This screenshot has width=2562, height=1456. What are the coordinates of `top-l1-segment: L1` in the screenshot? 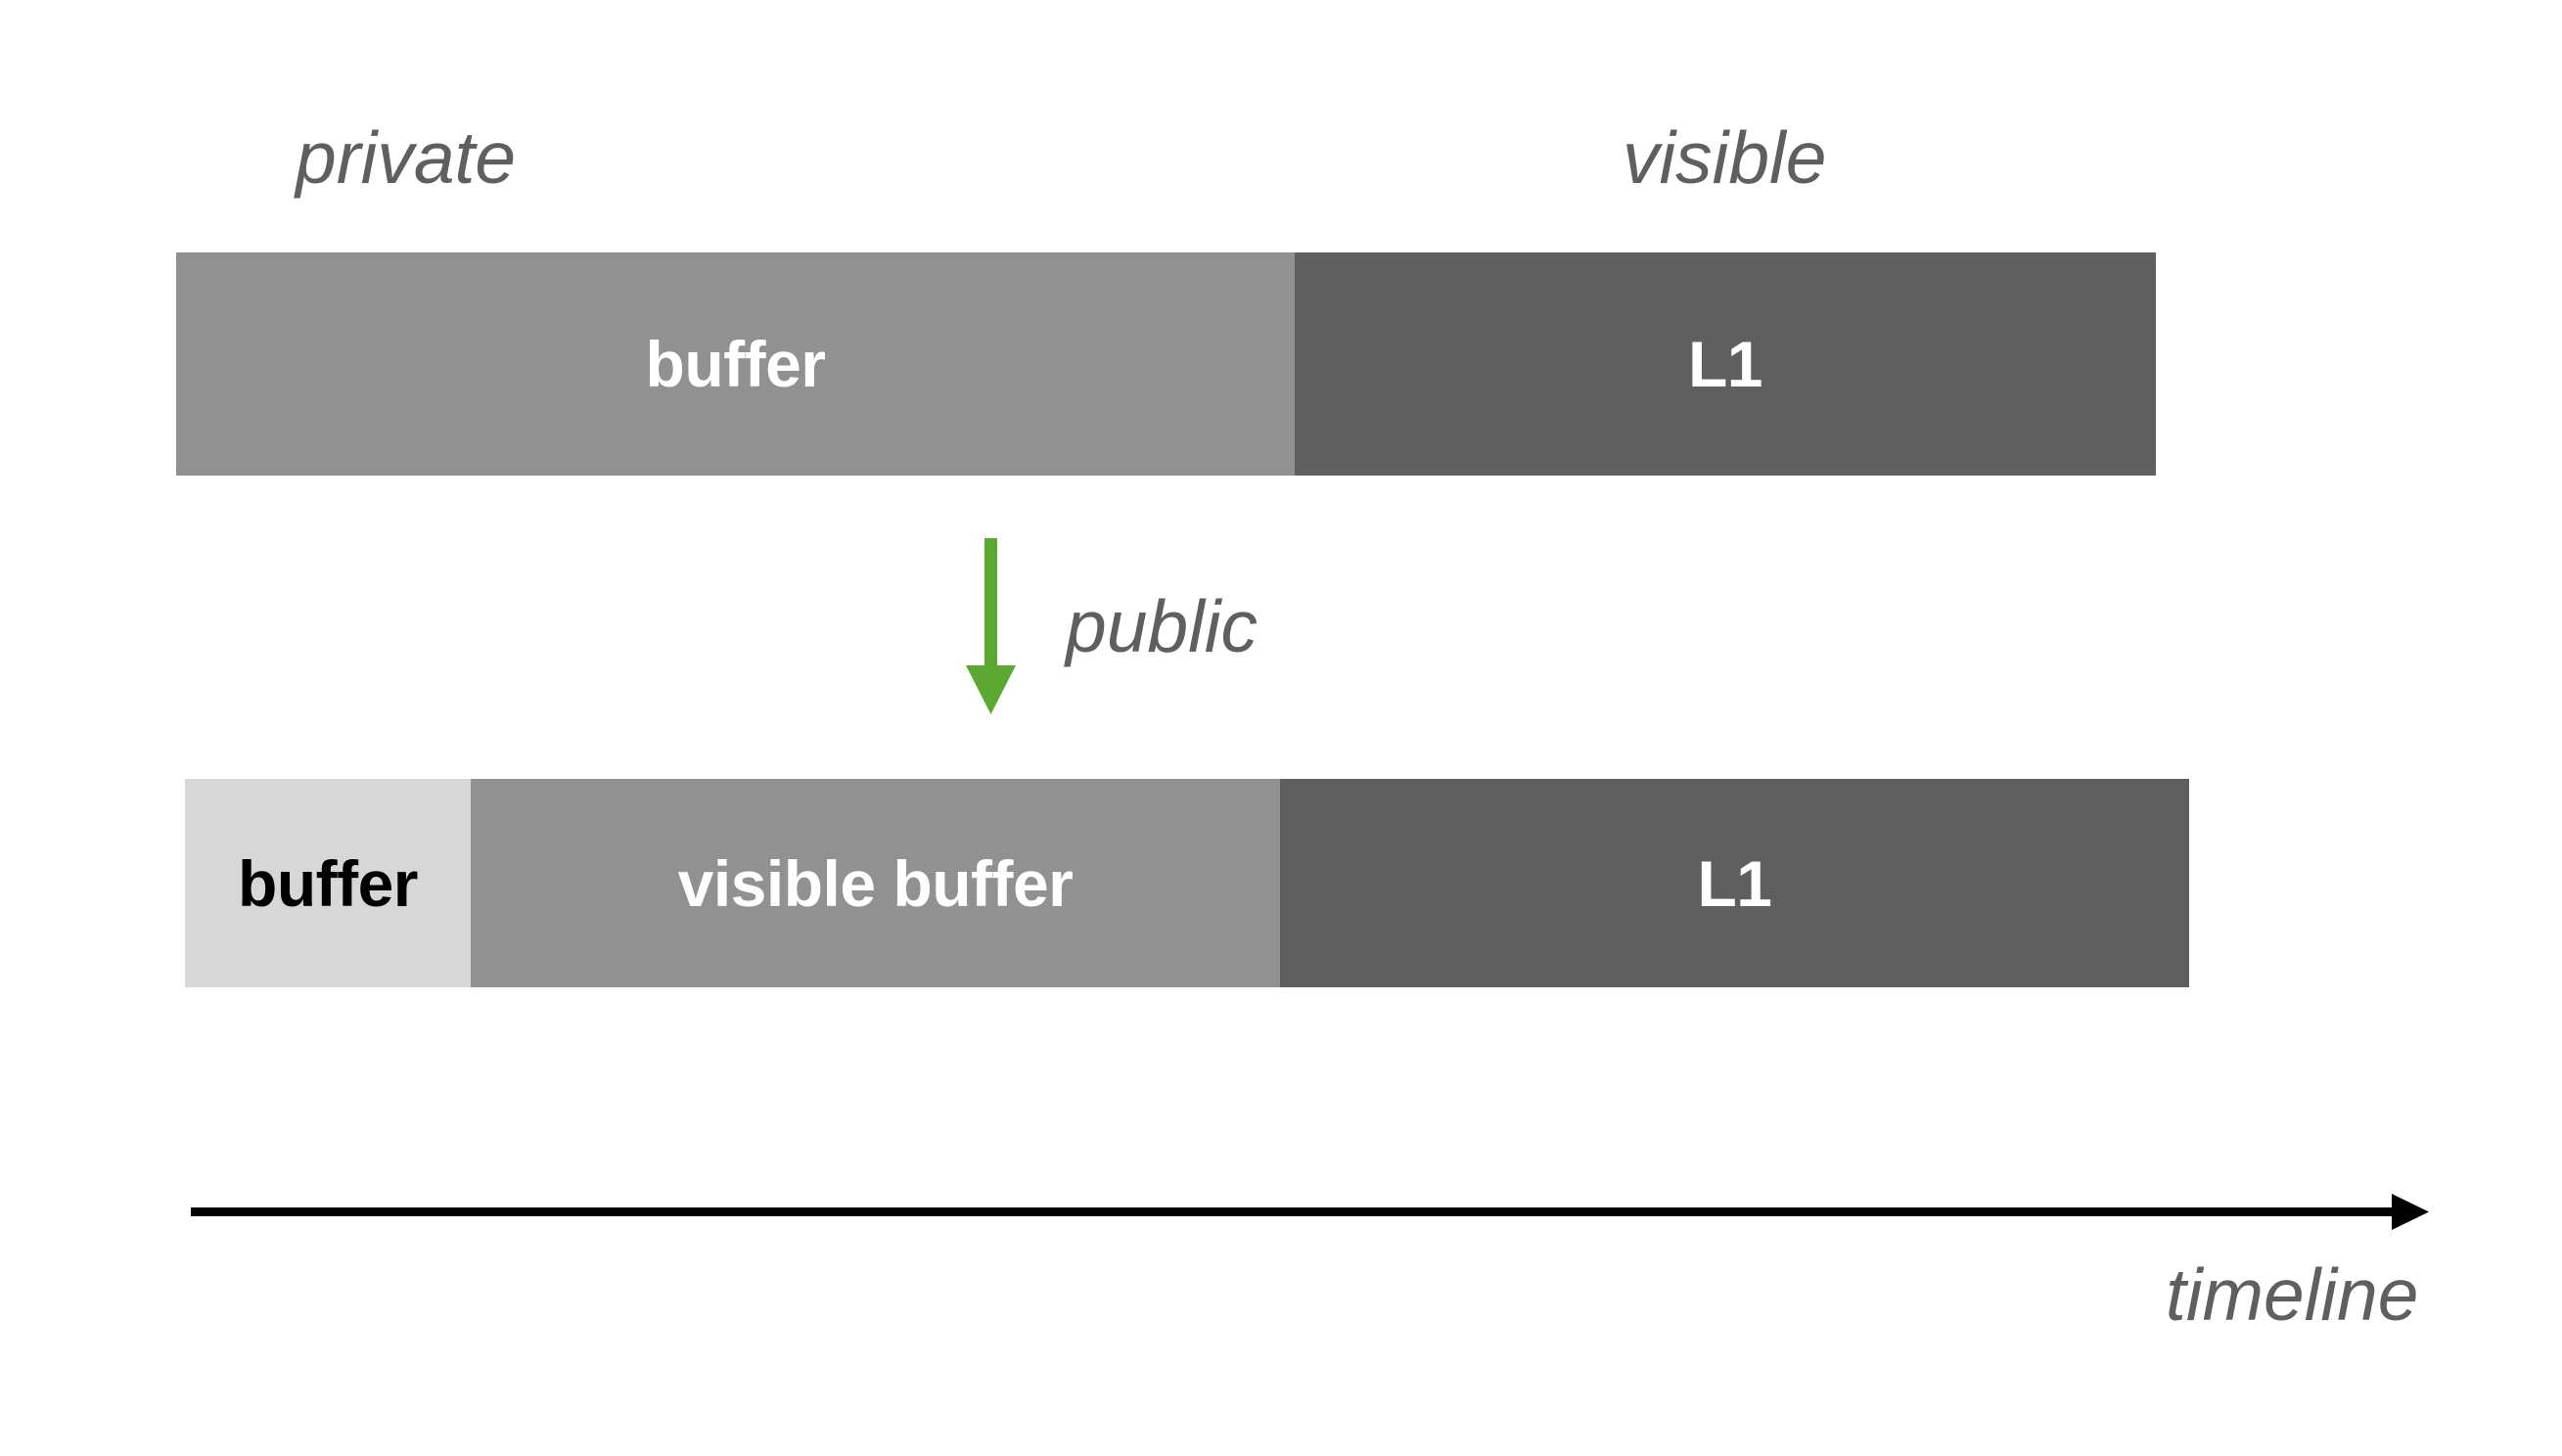 It's located at (1725, 364).